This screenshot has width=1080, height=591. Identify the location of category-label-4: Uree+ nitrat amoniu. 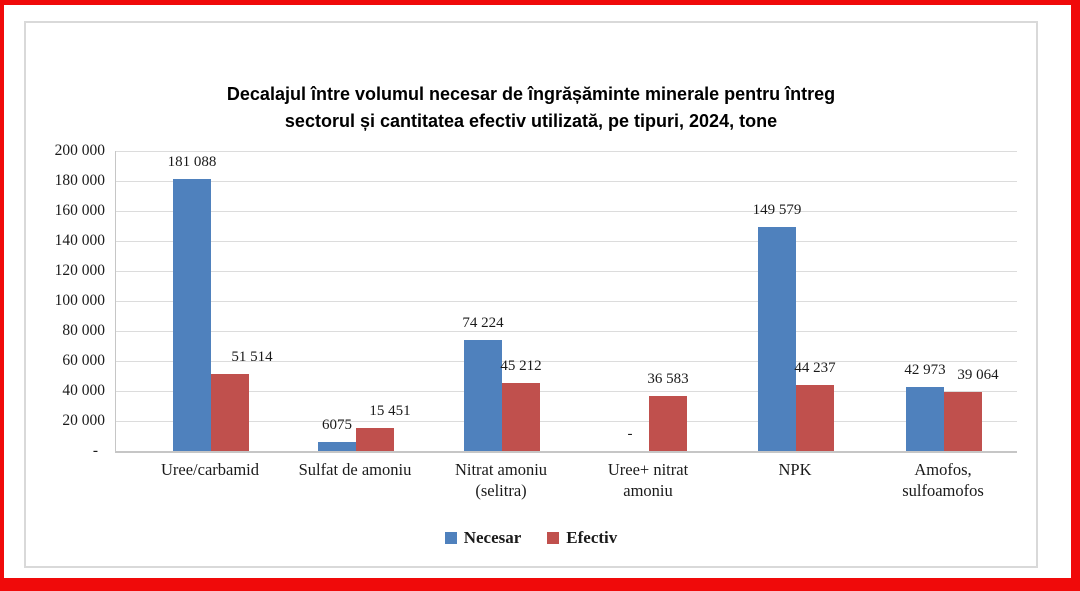
(648, 480).